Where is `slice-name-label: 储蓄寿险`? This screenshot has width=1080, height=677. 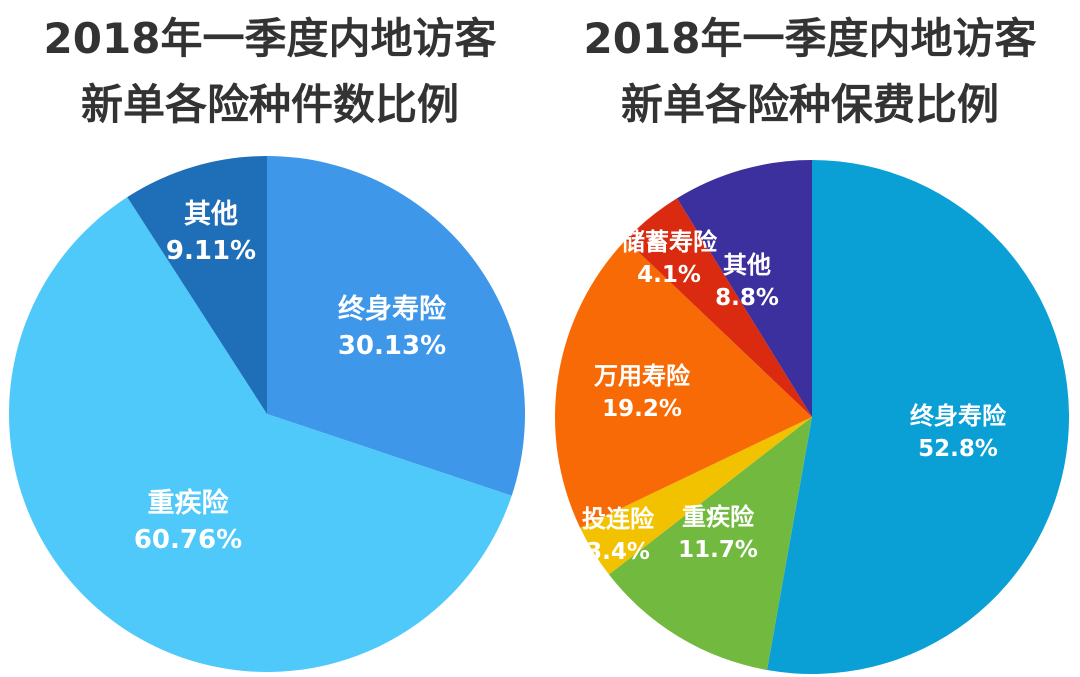
slice-name-label: 储蓄寿险 is located at coordinates (669, 242).